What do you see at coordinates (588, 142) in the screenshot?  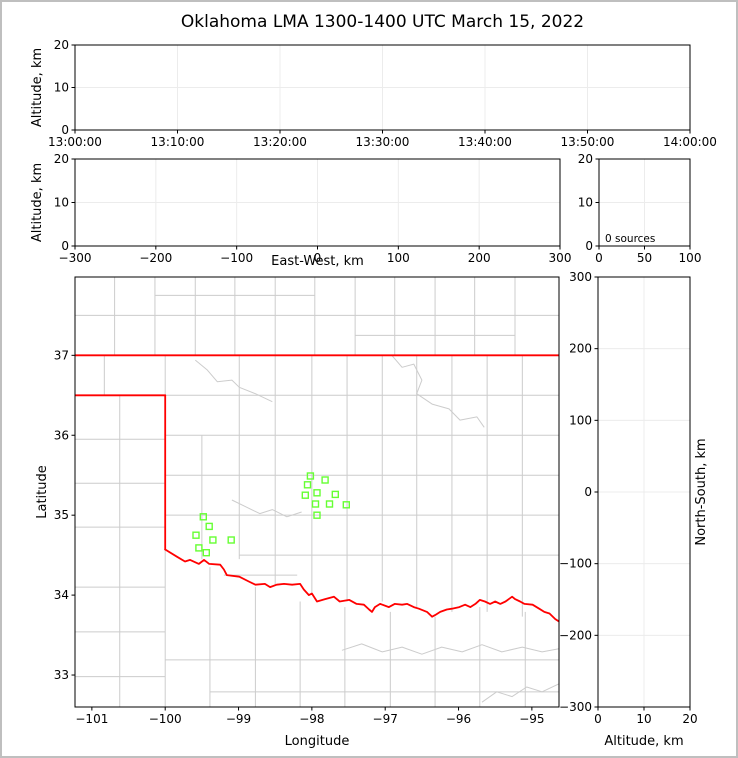 I see `x-tick-label: 13:50:00` at bounding box center [588, 142].